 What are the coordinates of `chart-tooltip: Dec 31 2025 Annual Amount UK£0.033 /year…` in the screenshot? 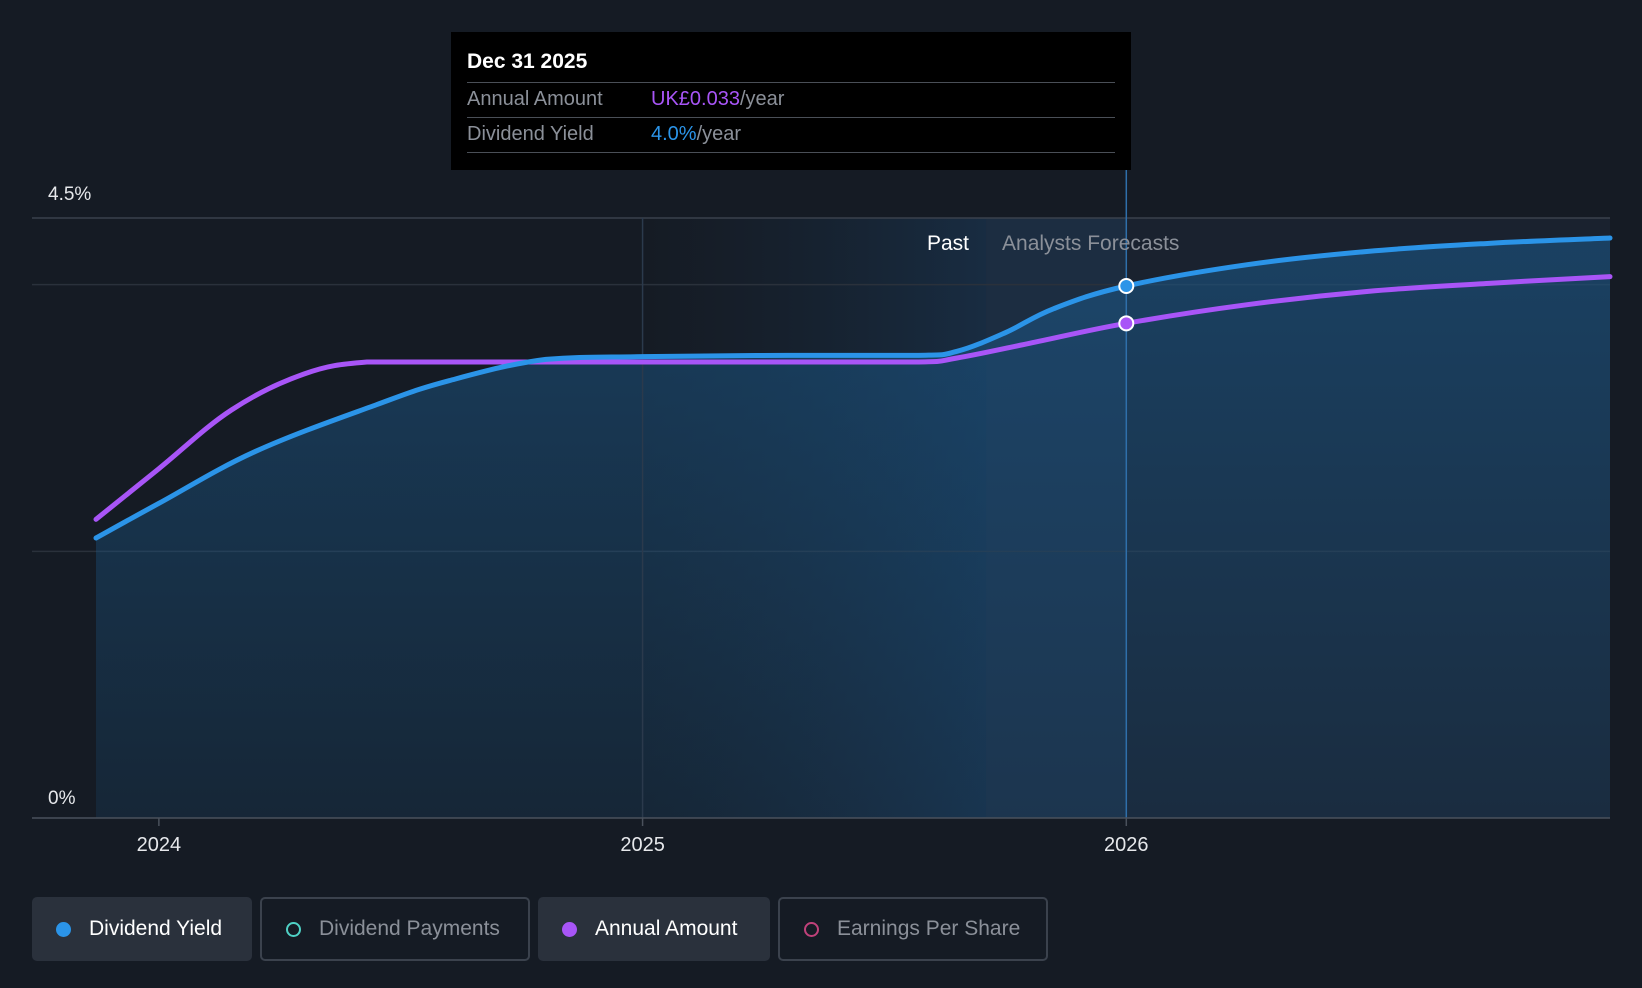 It's located at (791, 101).